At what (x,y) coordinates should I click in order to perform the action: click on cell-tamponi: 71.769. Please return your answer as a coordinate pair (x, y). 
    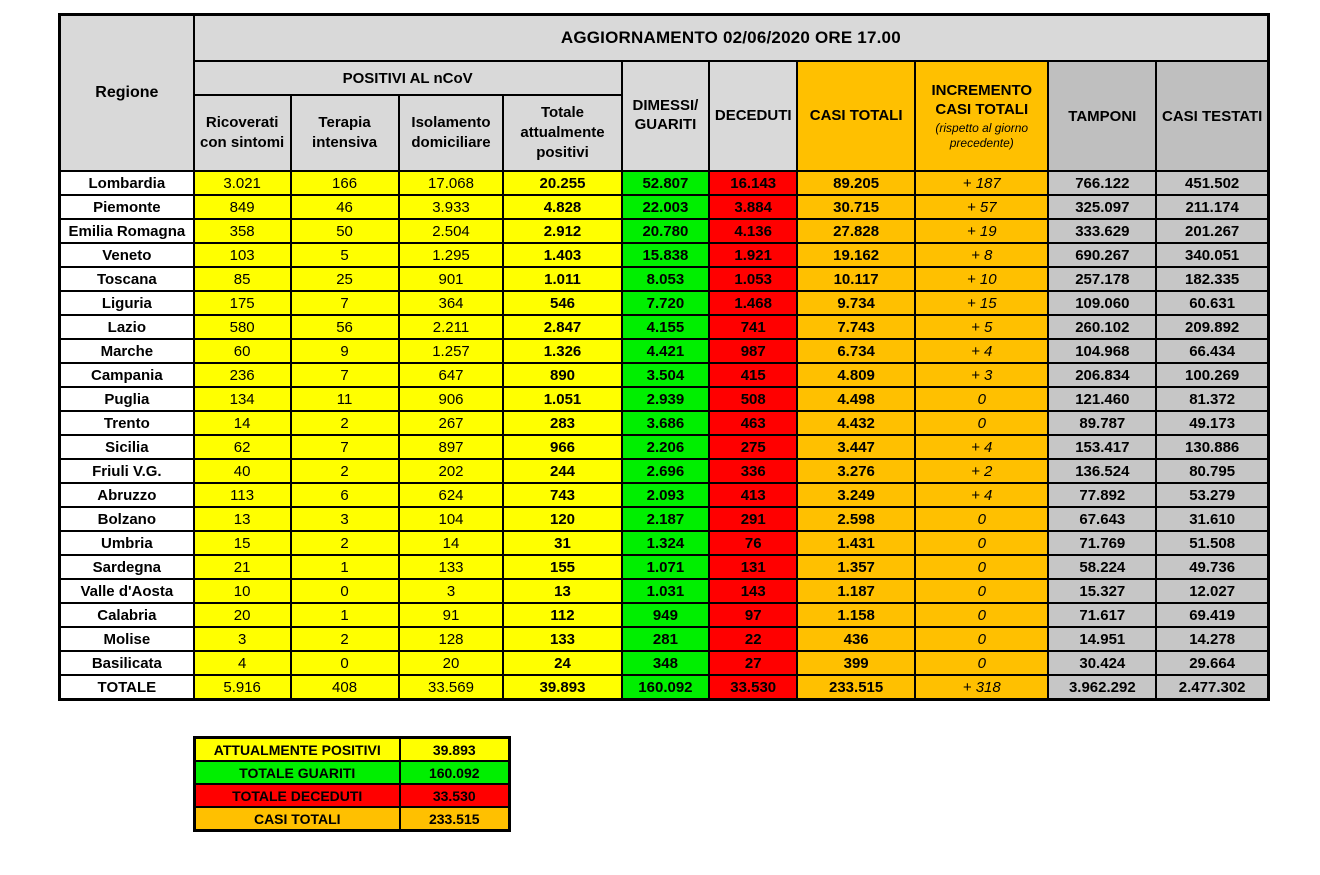
    Looking at the image, I should click on (1102, 543).